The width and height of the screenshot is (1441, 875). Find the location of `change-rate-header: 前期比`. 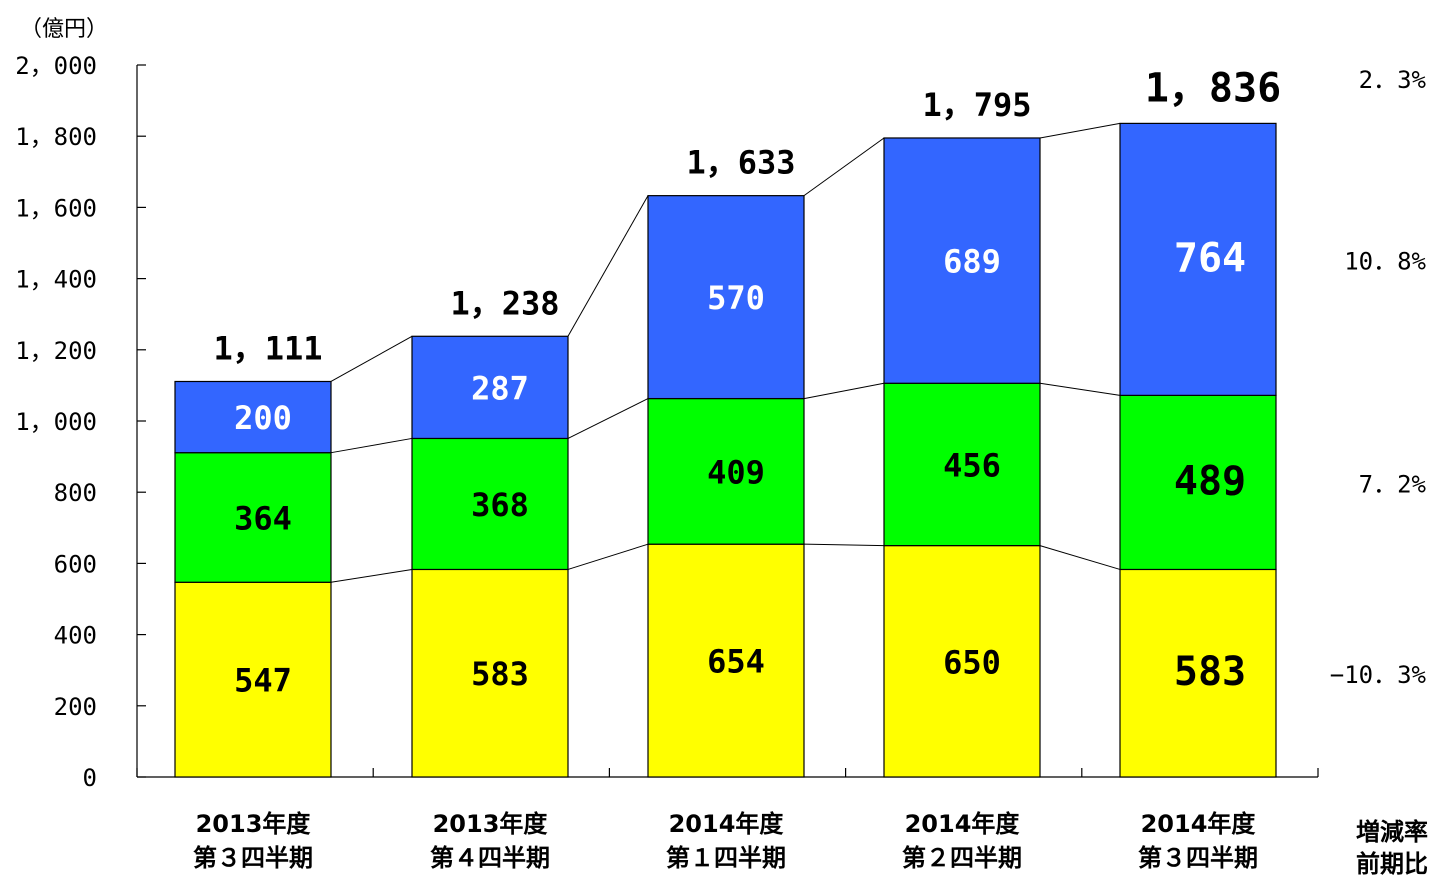

change-rate-header: 前期比 is located at coordinates (1392, 862).